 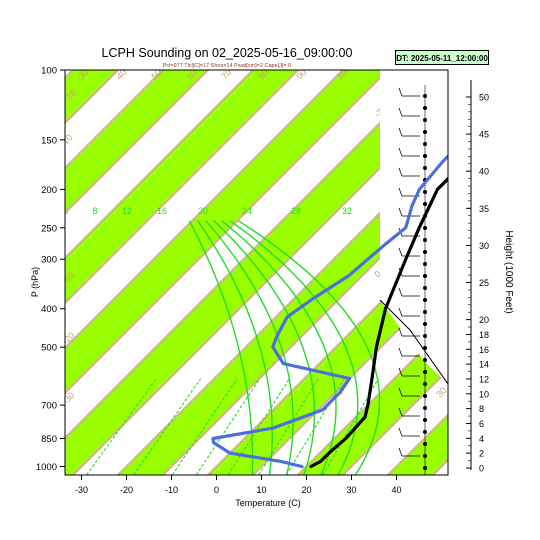 I want to click on isotherm-label: 60, so click(x=191, y=74).